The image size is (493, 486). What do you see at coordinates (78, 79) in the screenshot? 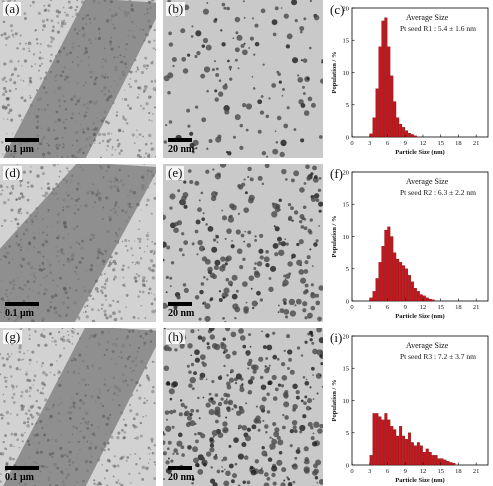
I see `tem-micrograph-low-mag: (a) 0.1 μm` at bounding box center [78, 79].